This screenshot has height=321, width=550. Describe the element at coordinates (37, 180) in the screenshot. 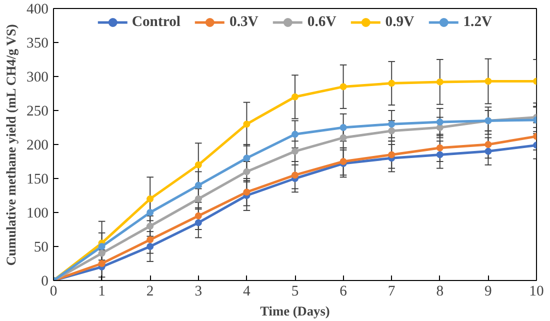

I see `y-tick-label: 150` at that location.